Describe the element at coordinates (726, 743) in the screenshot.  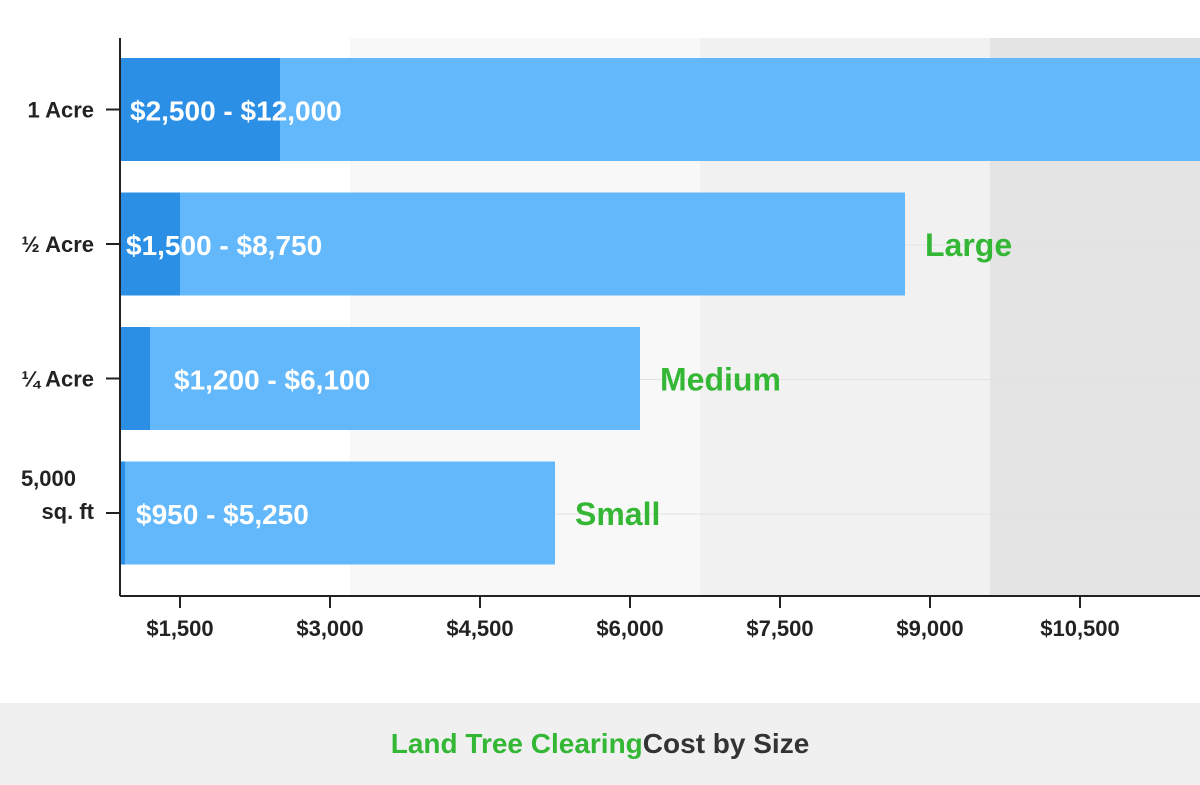
I see `chart-title-rest: Cost by Size` at that location.